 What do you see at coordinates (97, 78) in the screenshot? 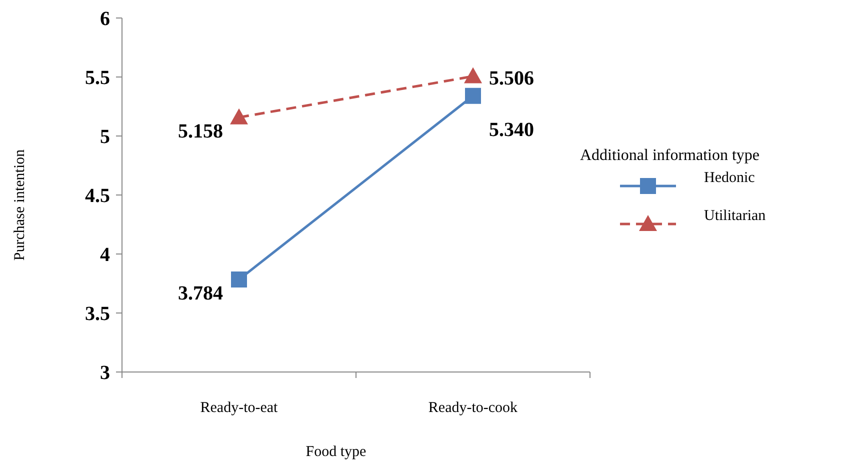
I see `y-tick-label: 5.5` at bounding box center [97, 78].